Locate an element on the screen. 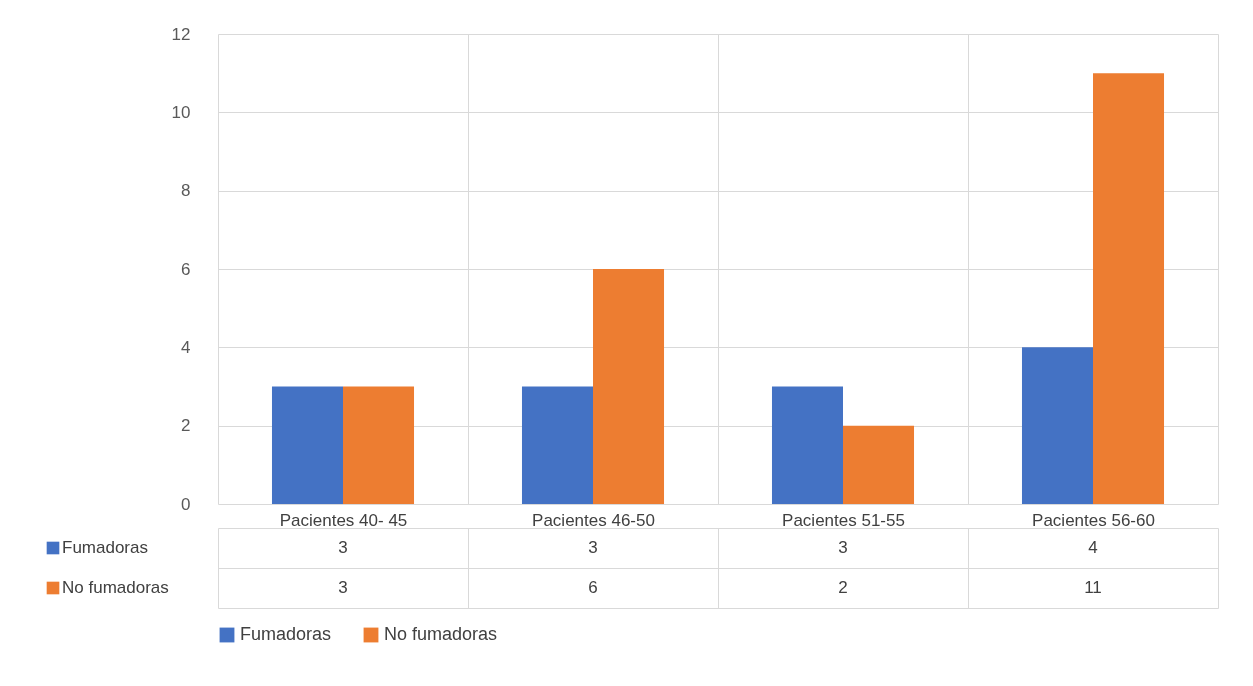 The height and width of the screenshot is (686, 1253). x-tick-label: Pacientes 51-55 is located at coordinates (843, 520).